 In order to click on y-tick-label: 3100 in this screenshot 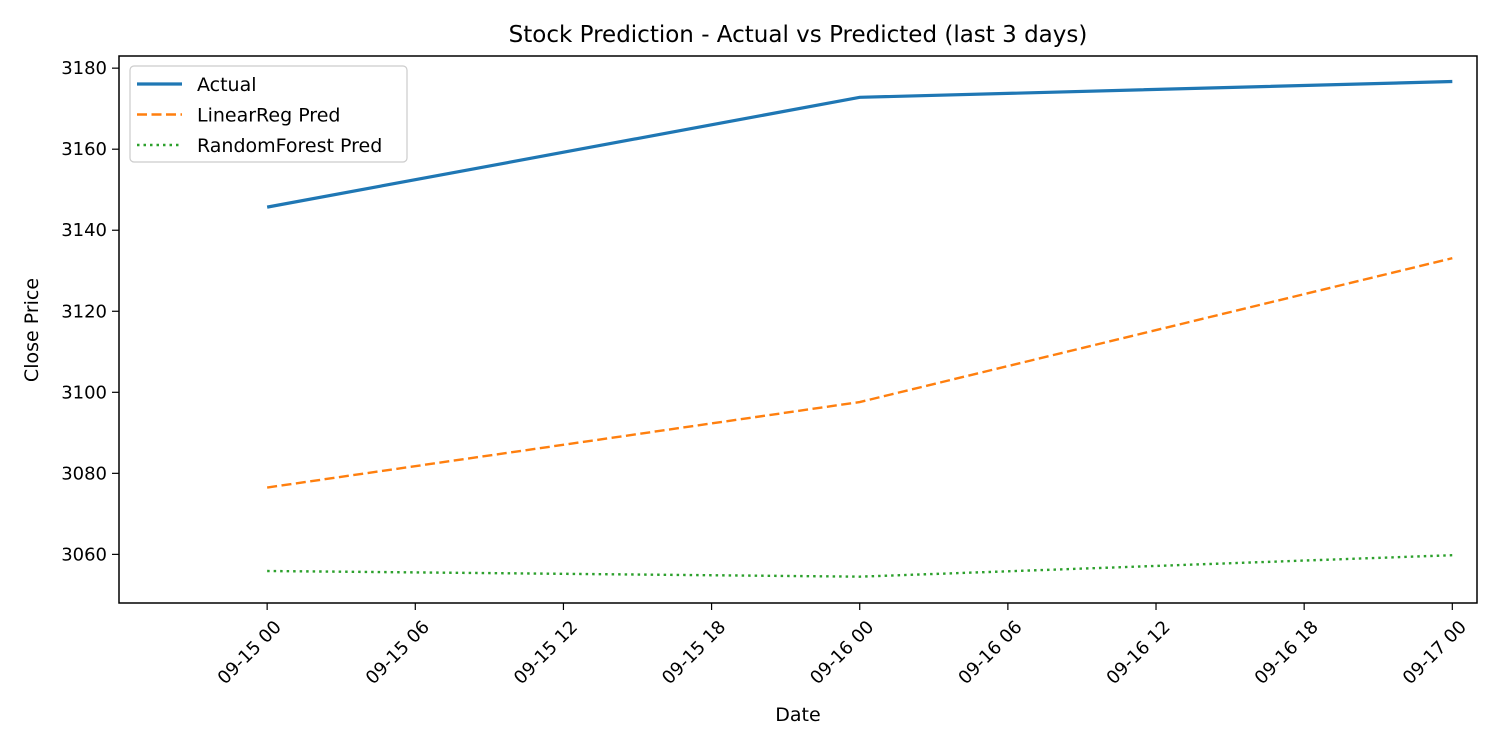, I will do `click(84, 392)`.